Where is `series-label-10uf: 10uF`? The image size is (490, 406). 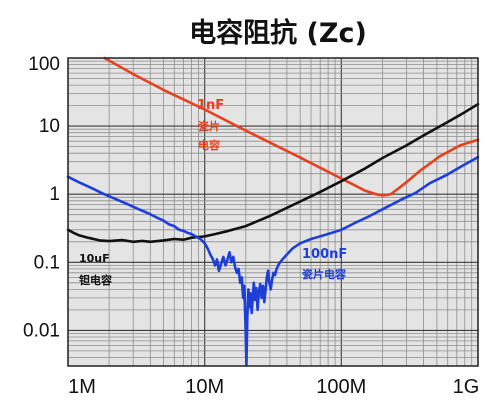 series-label-10uf: 10uF is located at coordinates (94, 258).